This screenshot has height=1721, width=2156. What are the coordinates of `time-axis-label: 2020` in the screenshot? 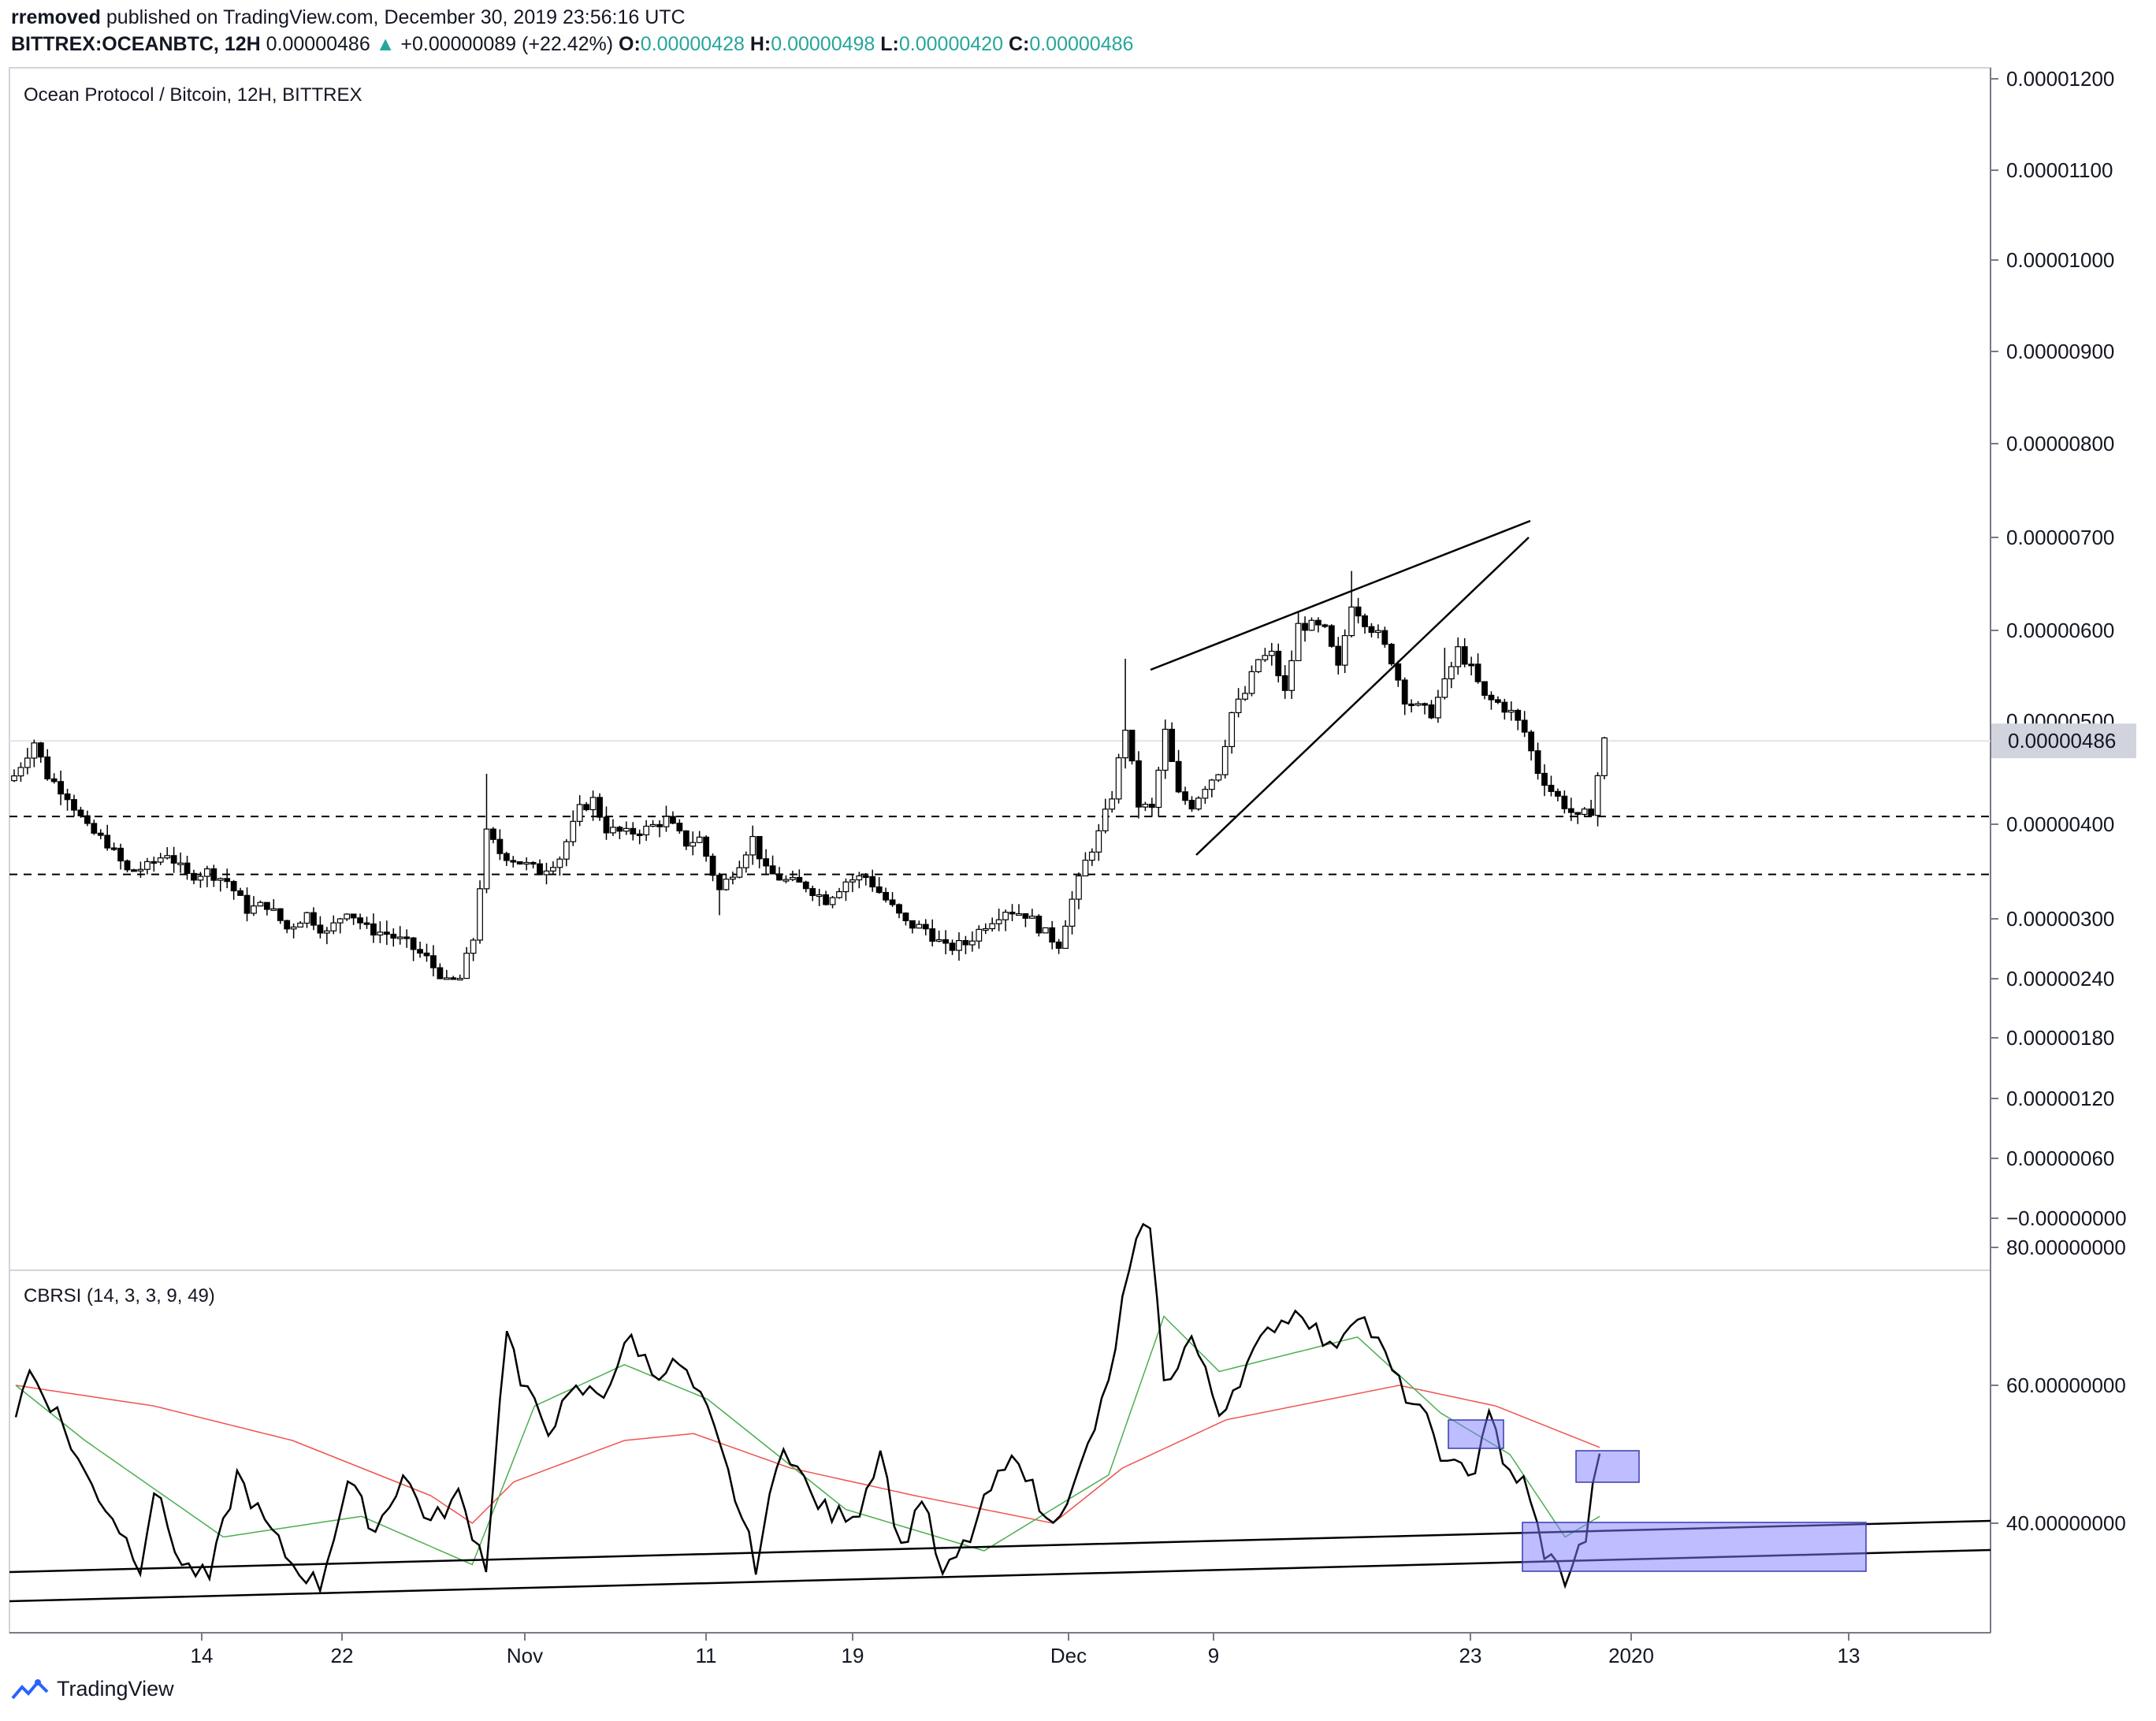 It's located at (1631, 1655).